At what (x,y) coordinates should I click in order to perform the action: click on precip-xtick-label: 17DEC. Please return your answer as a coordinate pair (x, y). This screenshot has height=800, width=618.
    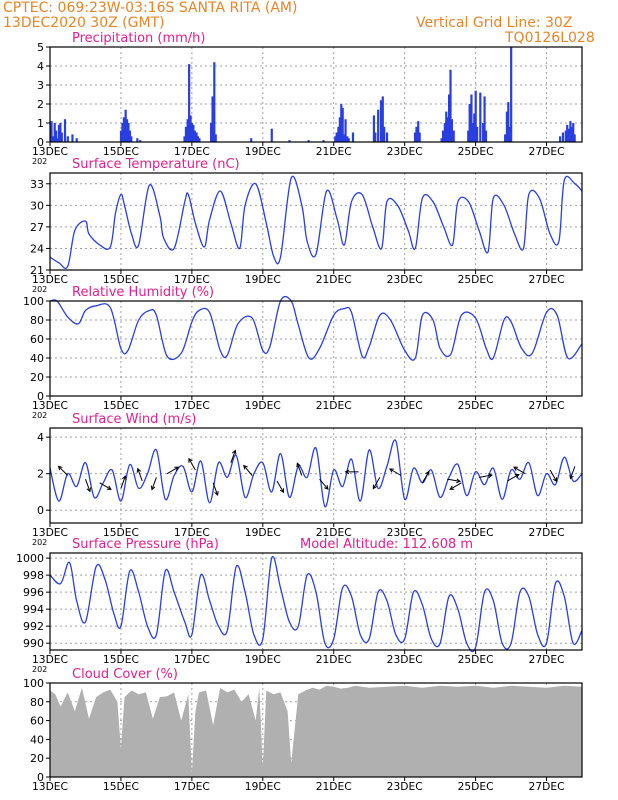
    Looking at the image, I should click on (192, 151).